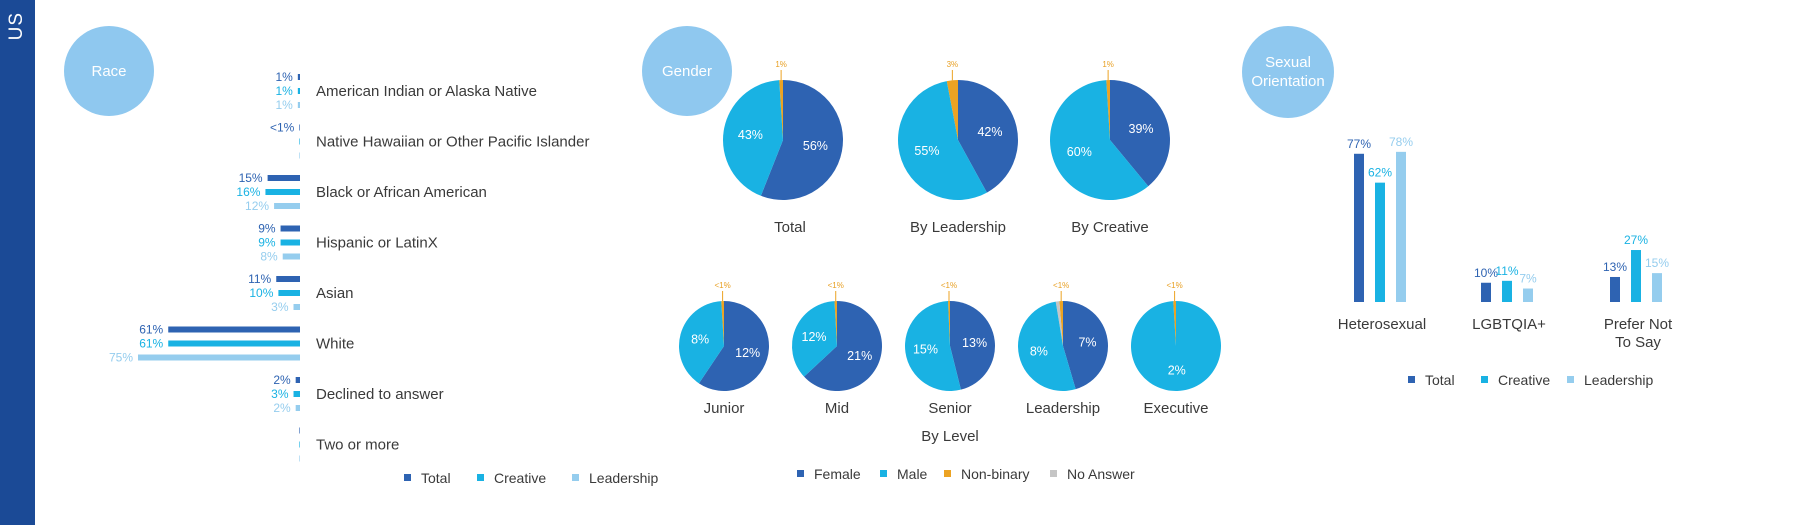  I want to click on sexual-orientation-header-bubble: Sexual Orientation, so click(1288, 72).